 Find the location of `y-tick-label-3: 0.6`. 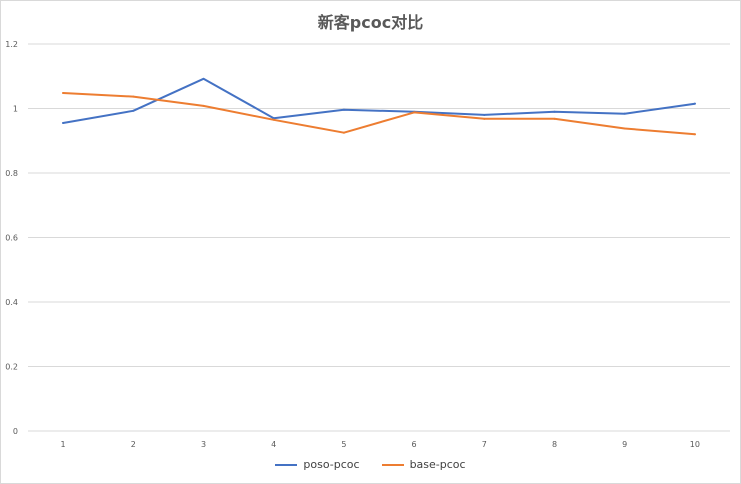

y-tick-label-3: 0.6 is located at coordinates (11, 238).